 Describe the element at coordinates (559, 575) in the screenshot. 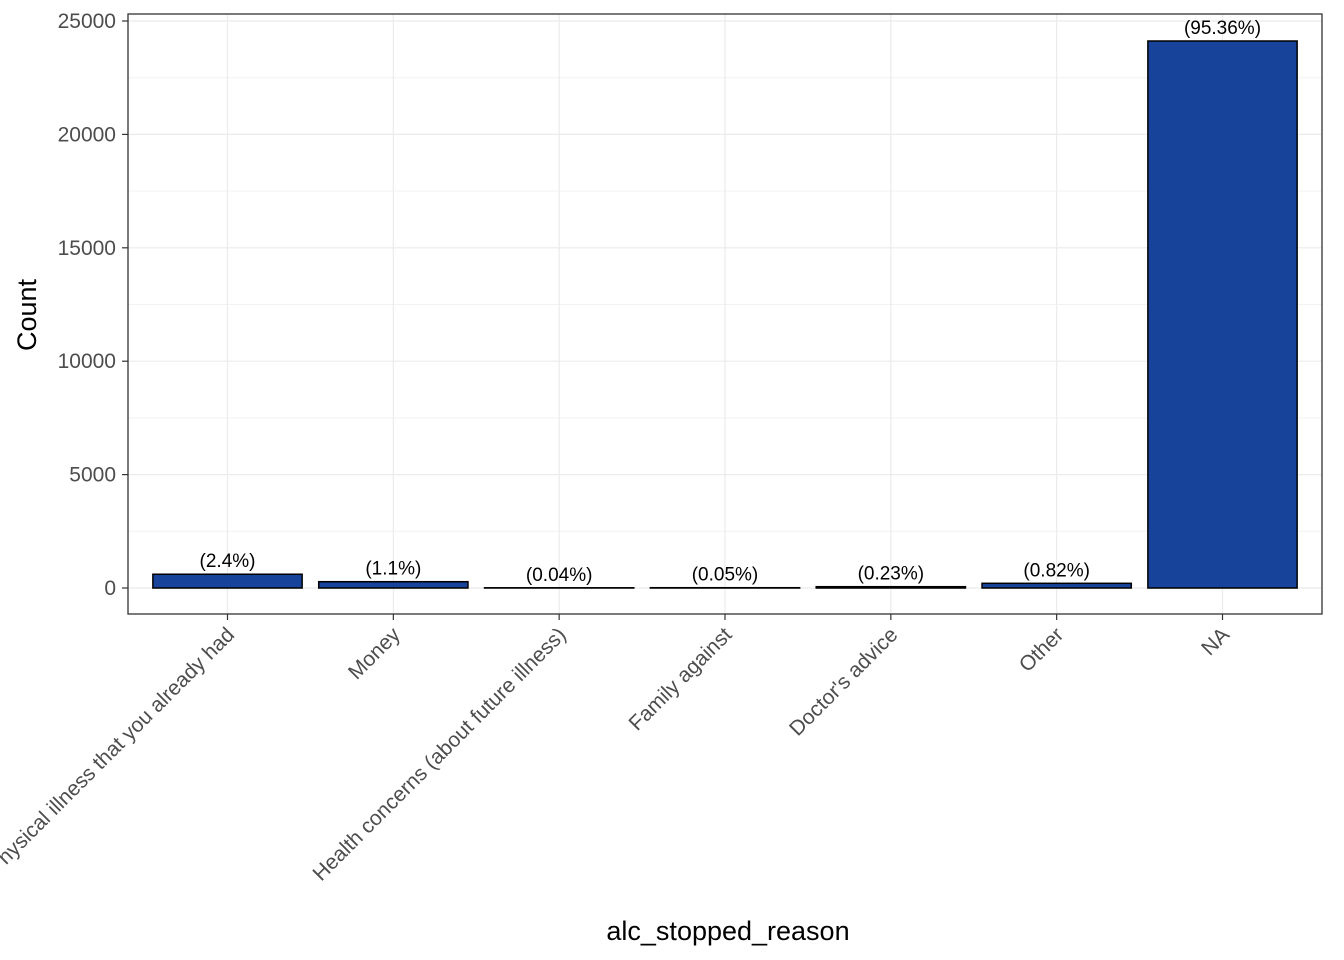

I see `bar-annotation: (0.04%)` at that location.